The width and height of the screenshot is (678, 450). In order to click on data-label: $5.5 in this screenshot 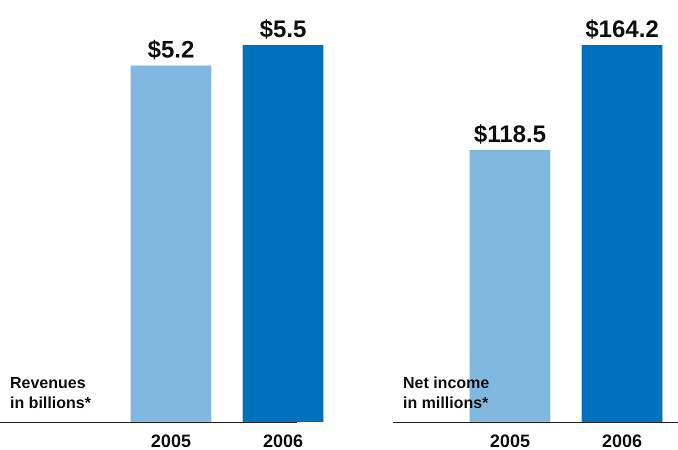, I will do `click(283, 29)`.